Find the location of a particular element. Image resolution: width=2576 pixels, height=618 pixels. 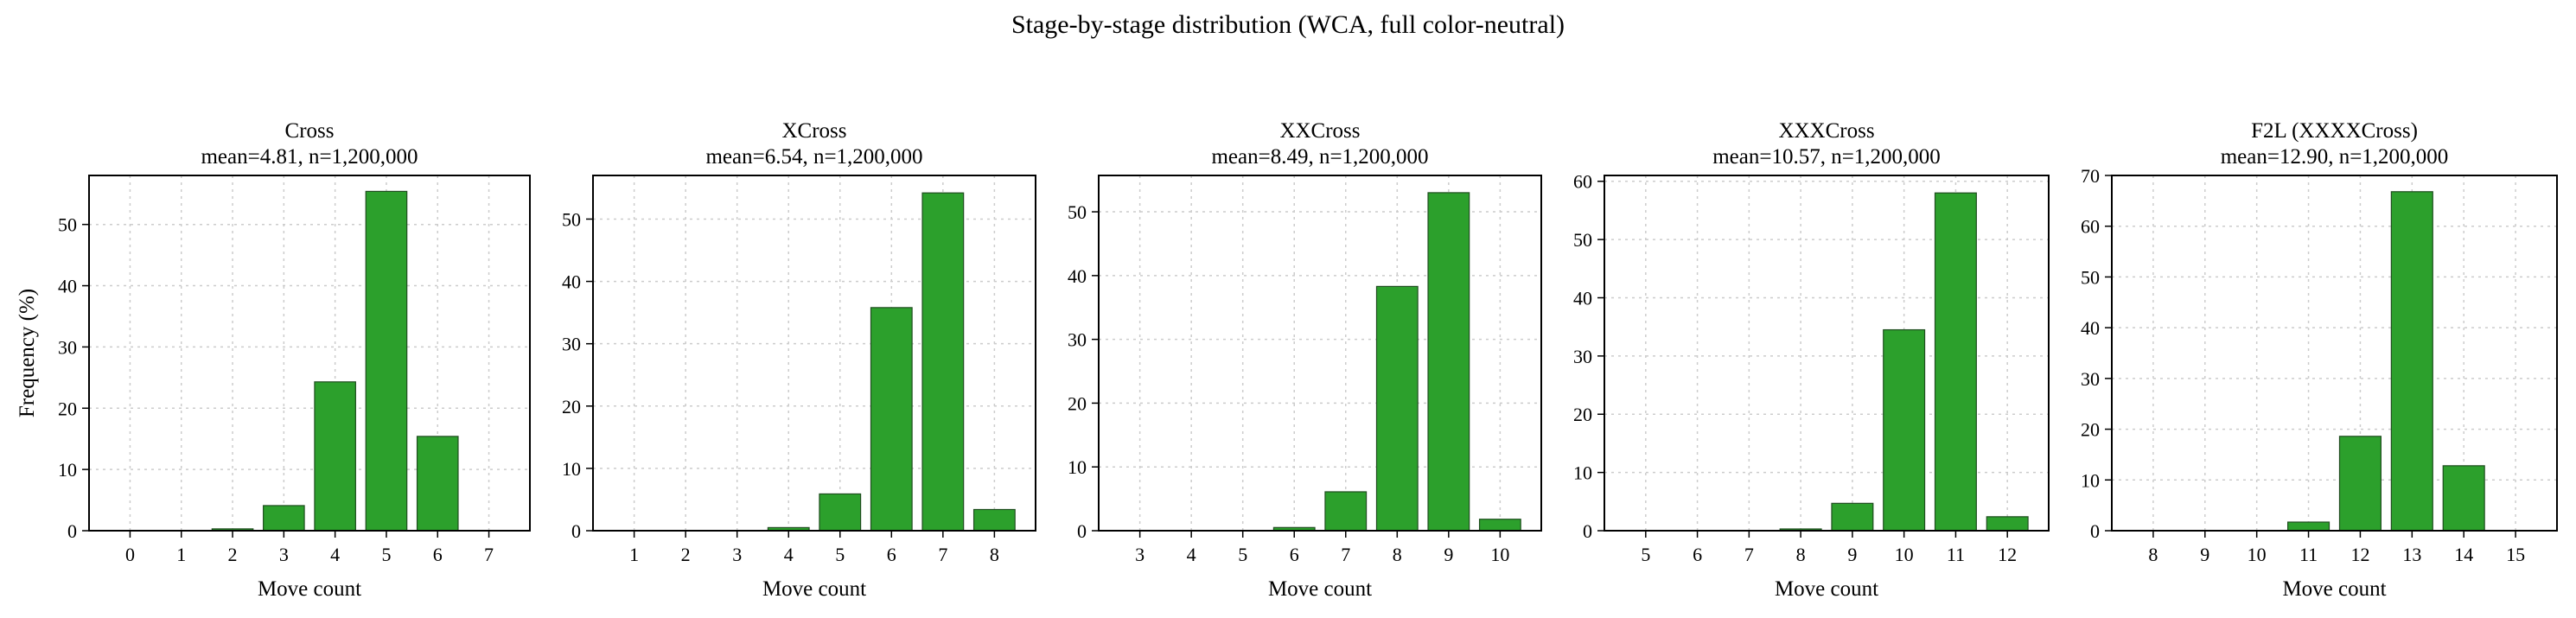

panel-subtitle: mean=4.81, n=1,200,000 is located at coordinates (309, 157).